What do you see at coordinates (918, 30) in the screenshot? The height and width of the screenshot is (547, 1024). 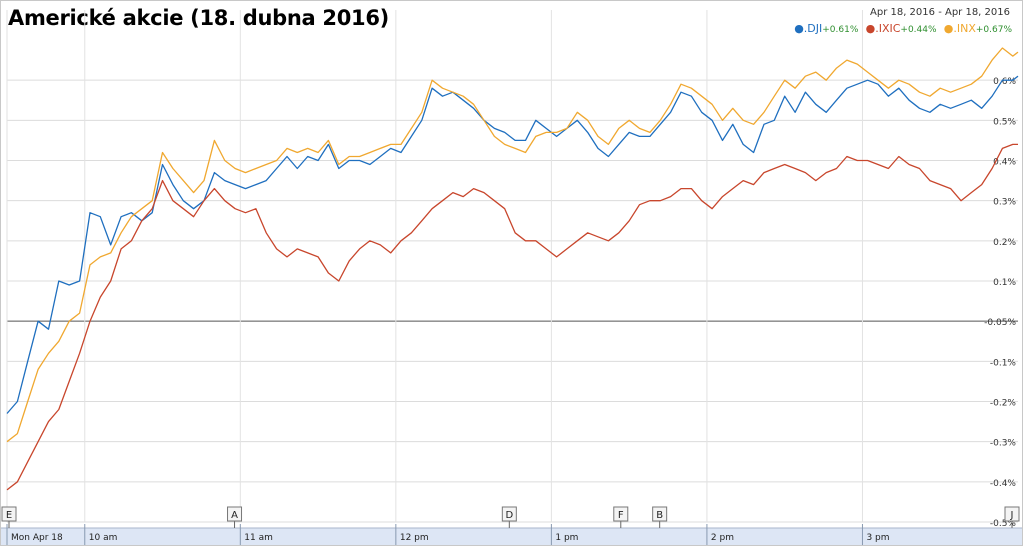 I see `legend-change-ixic: +0.44%` at bounding box center [918, 30].